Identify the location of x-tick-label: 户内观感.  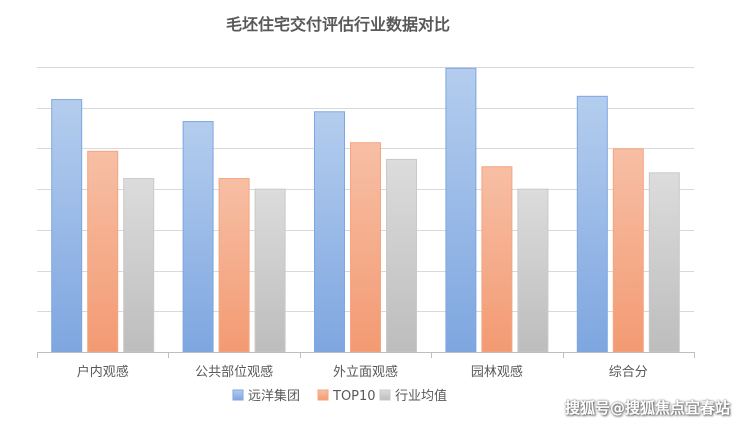
(103, 372).